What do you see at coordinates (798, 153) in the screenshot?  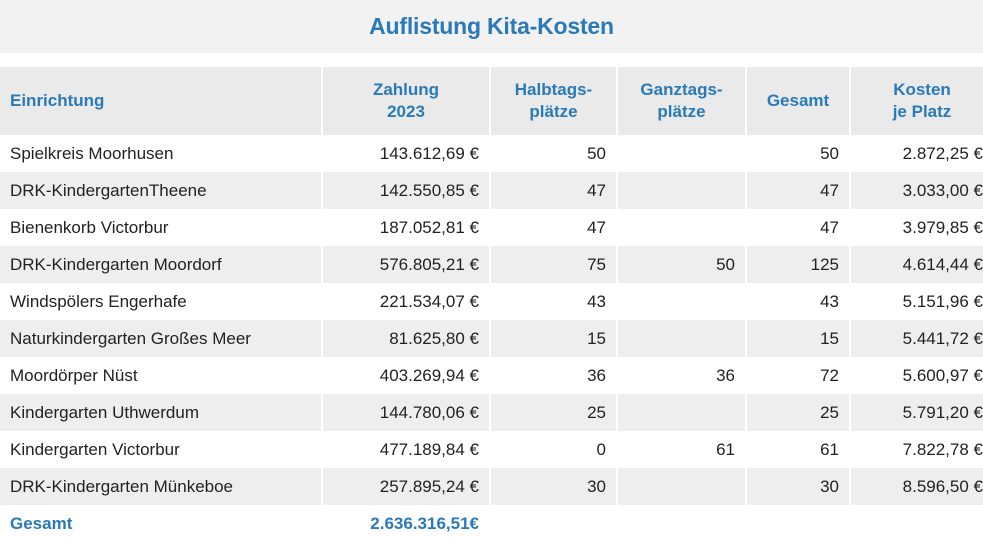 I see `cell-gesamt: 50` at bounding box center [798, 153].